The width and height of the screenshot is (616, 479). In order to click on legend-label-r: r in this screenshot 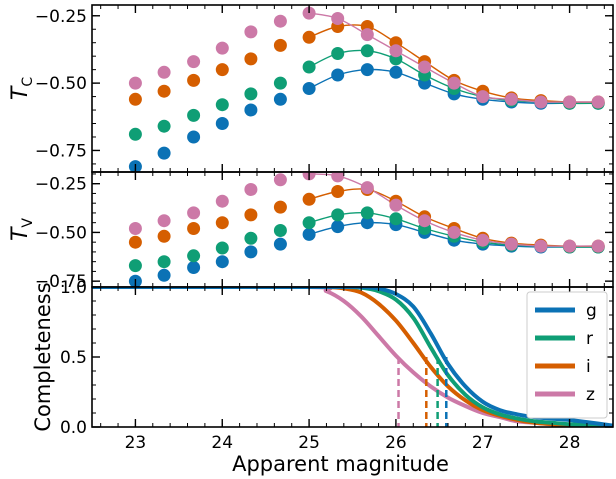, I will do `click(589, 339)`.